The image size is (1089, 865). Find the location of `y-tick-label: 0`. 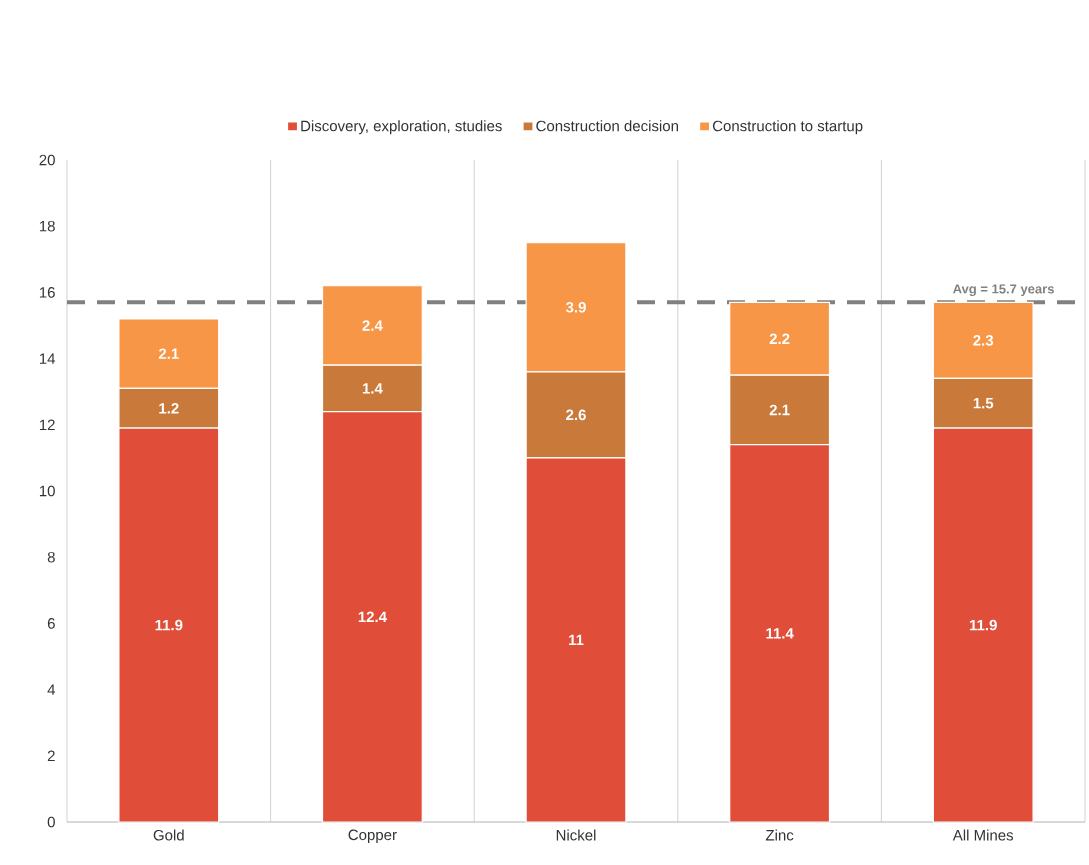

y-tick-label: 0 is located at coordinates (51, 822).